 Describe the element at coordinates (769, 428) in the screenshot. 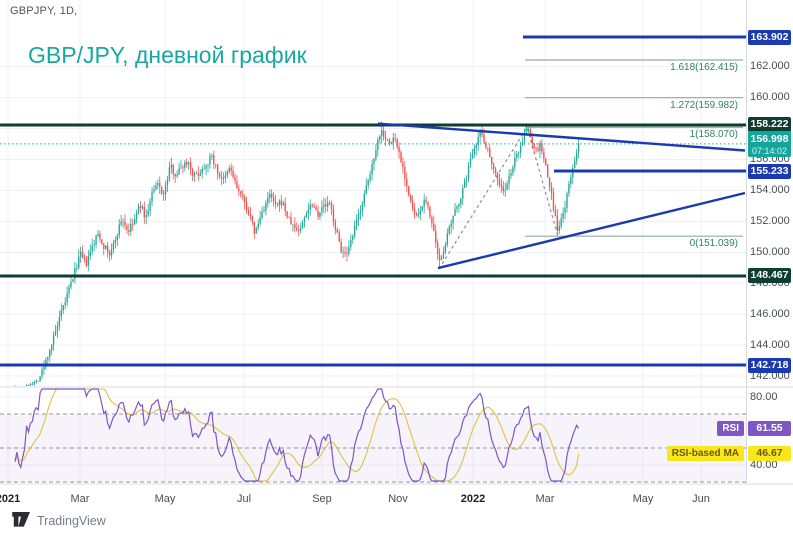

I see `indicator-value-61.55: 61.55` at that location.